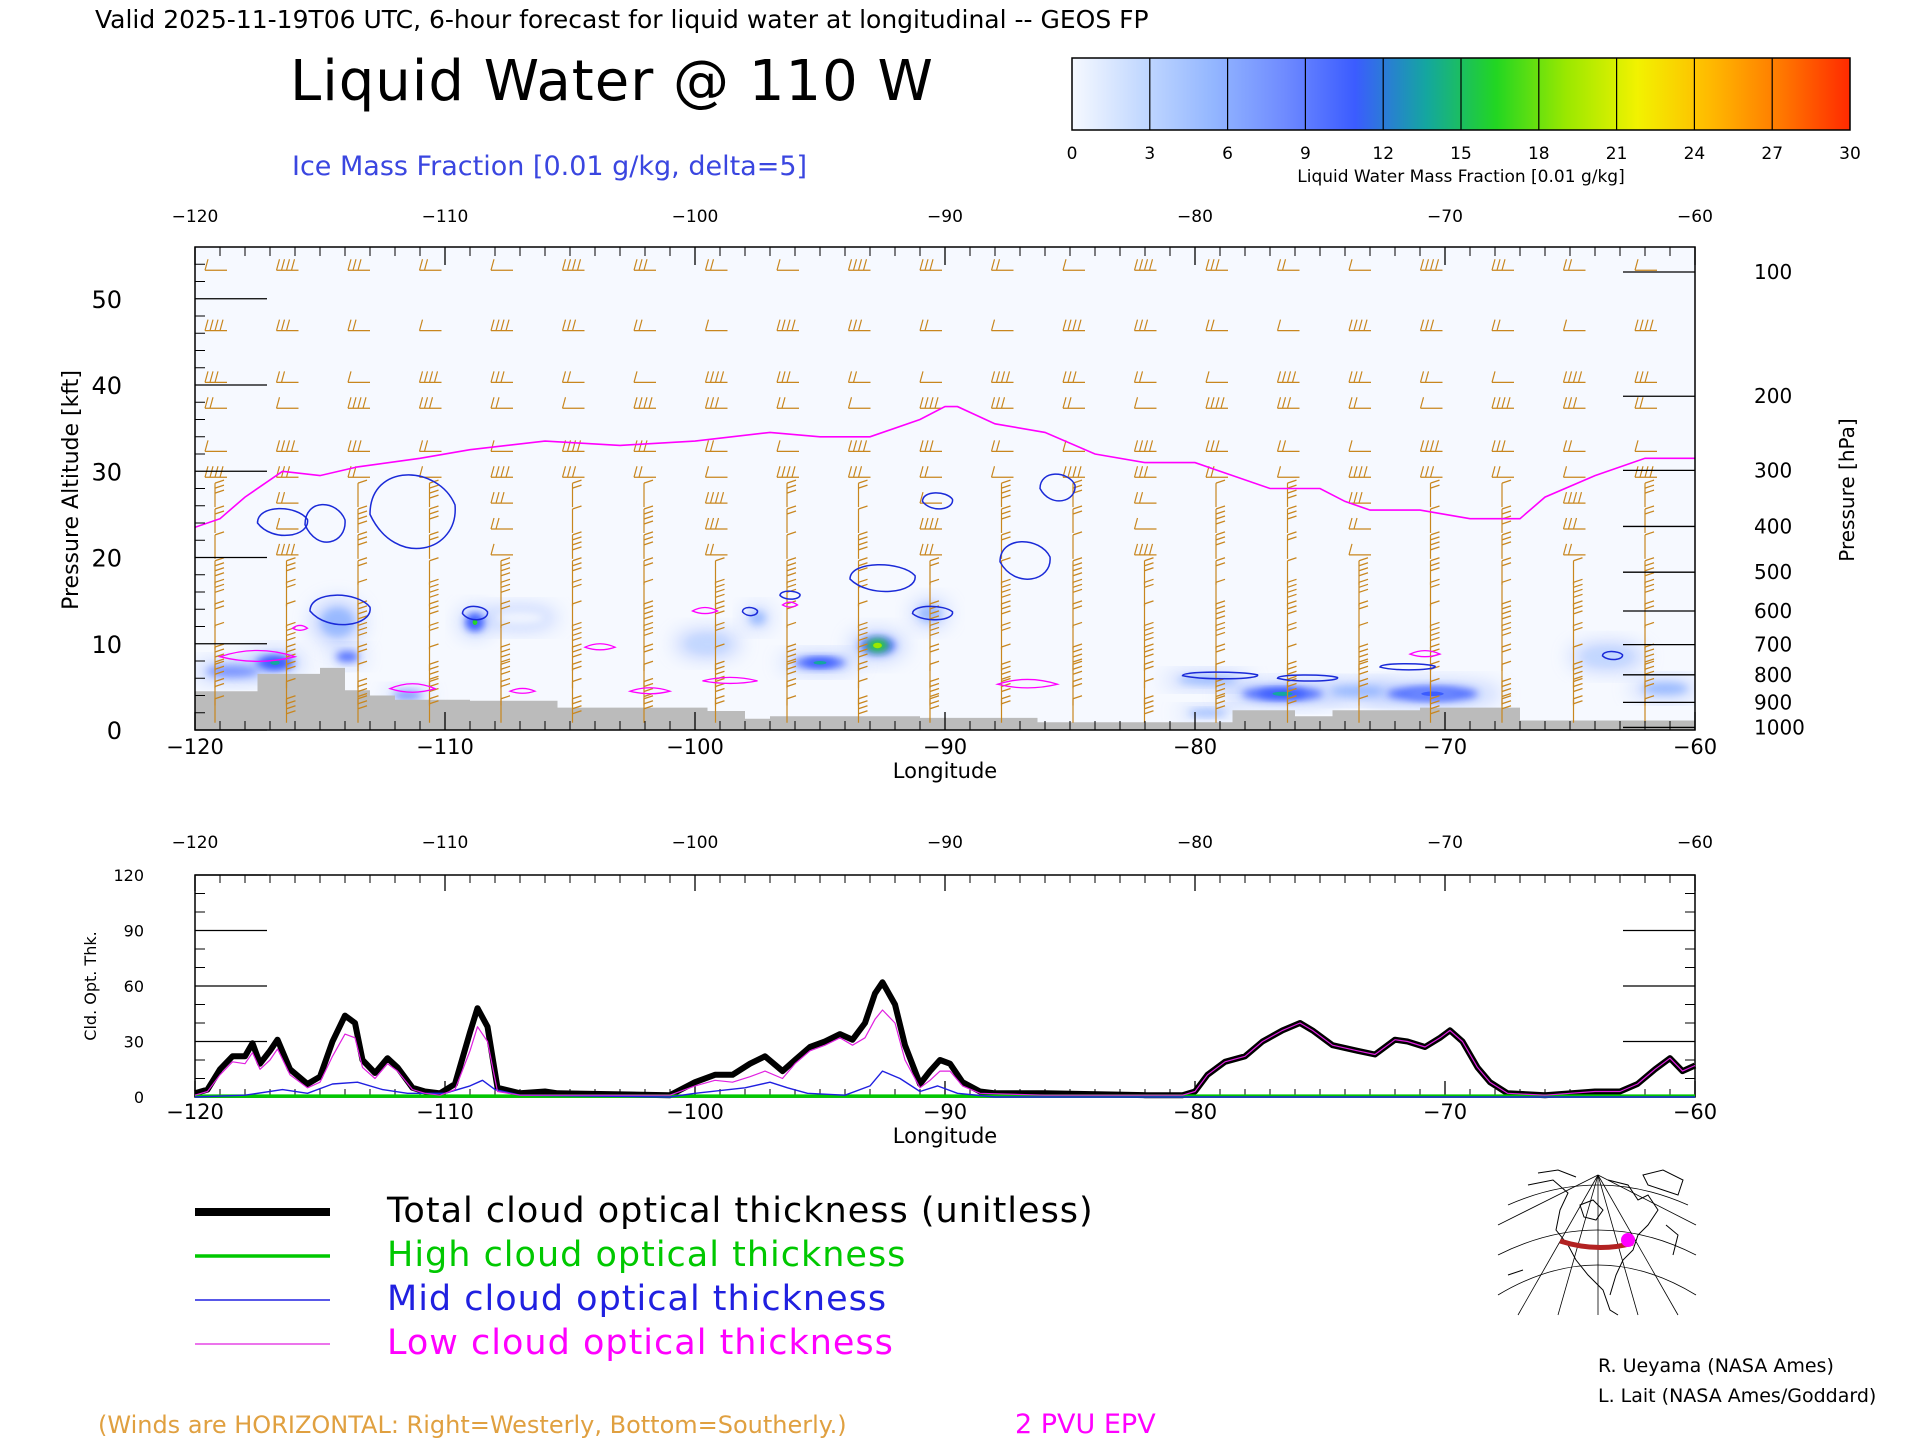 Image resolution: width=1920 pixels, height=1440 pixels. I want to click on x-tick-label-top: −70, so click(1445, 217).